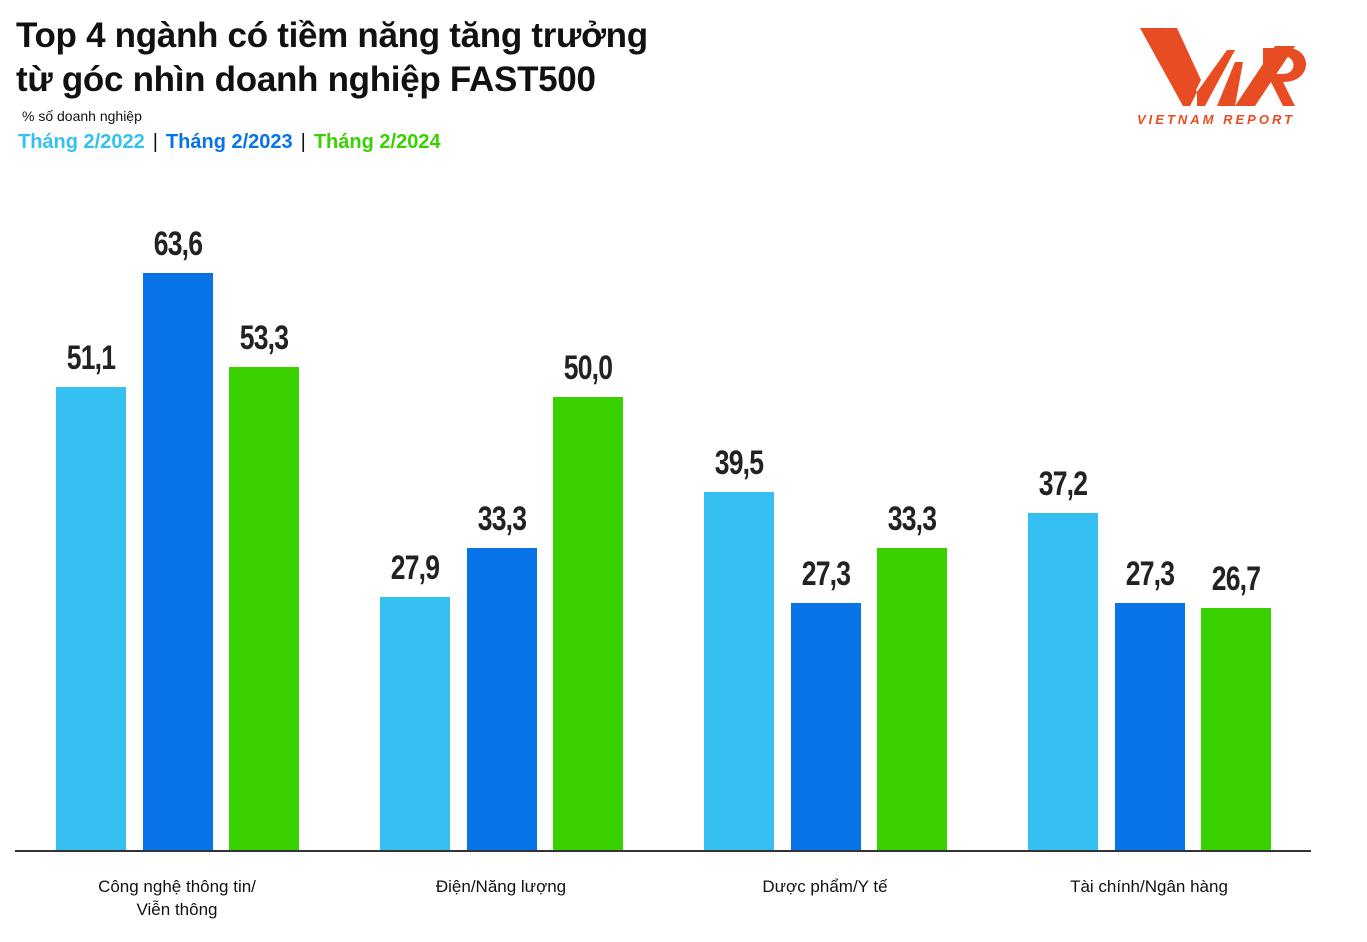 This screenshot has width=1367, height=942. What do you see at coordinates (81, 142) in the screenshot?
I see `legend-item-2022: Tháng 2/2022` at bounding box center [81, 142].